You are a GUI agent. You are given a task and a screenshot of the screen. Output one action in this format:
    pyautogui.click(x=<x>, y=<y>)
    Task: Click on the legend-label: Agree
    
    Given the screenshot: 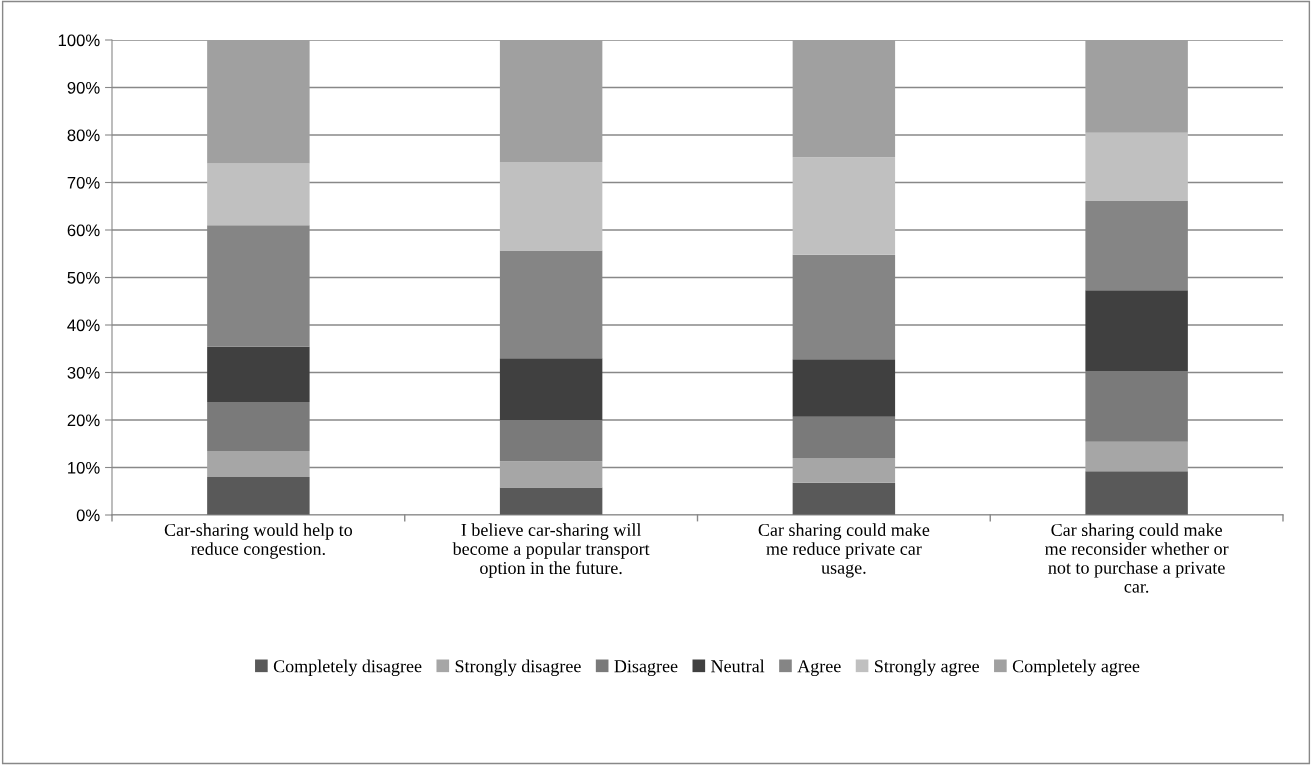 What is the action you would take?
    pyautogui.click(x=819, y=668)
    